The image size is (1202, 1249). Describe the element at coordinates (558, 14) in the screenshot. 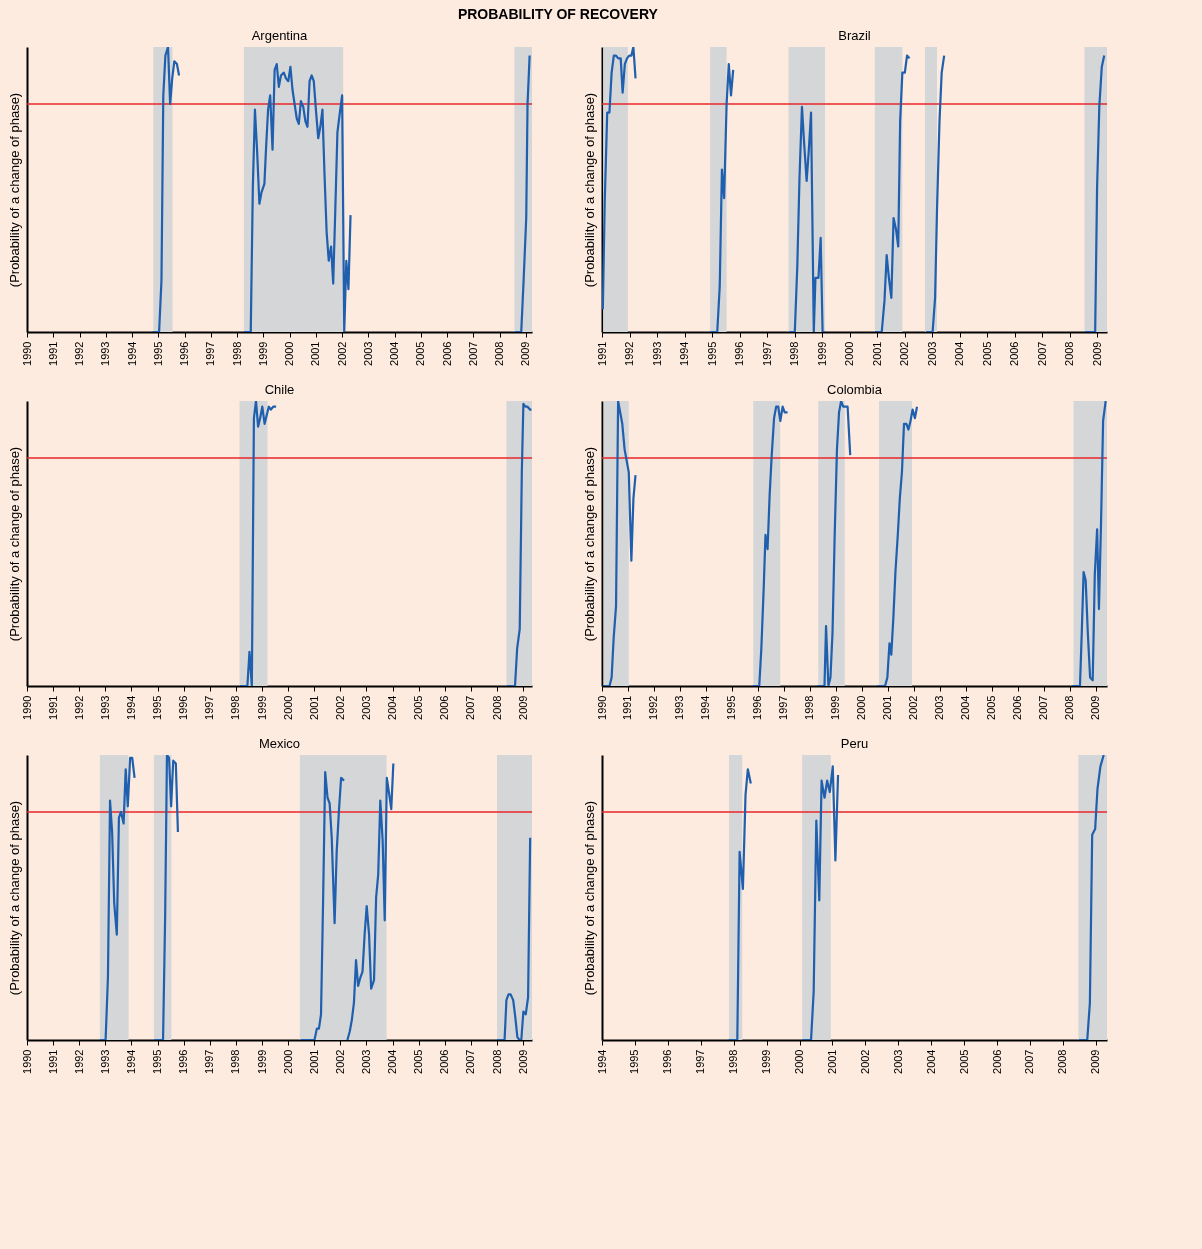

I see `text: PROBABILITY OF RECOVERY` at that location.